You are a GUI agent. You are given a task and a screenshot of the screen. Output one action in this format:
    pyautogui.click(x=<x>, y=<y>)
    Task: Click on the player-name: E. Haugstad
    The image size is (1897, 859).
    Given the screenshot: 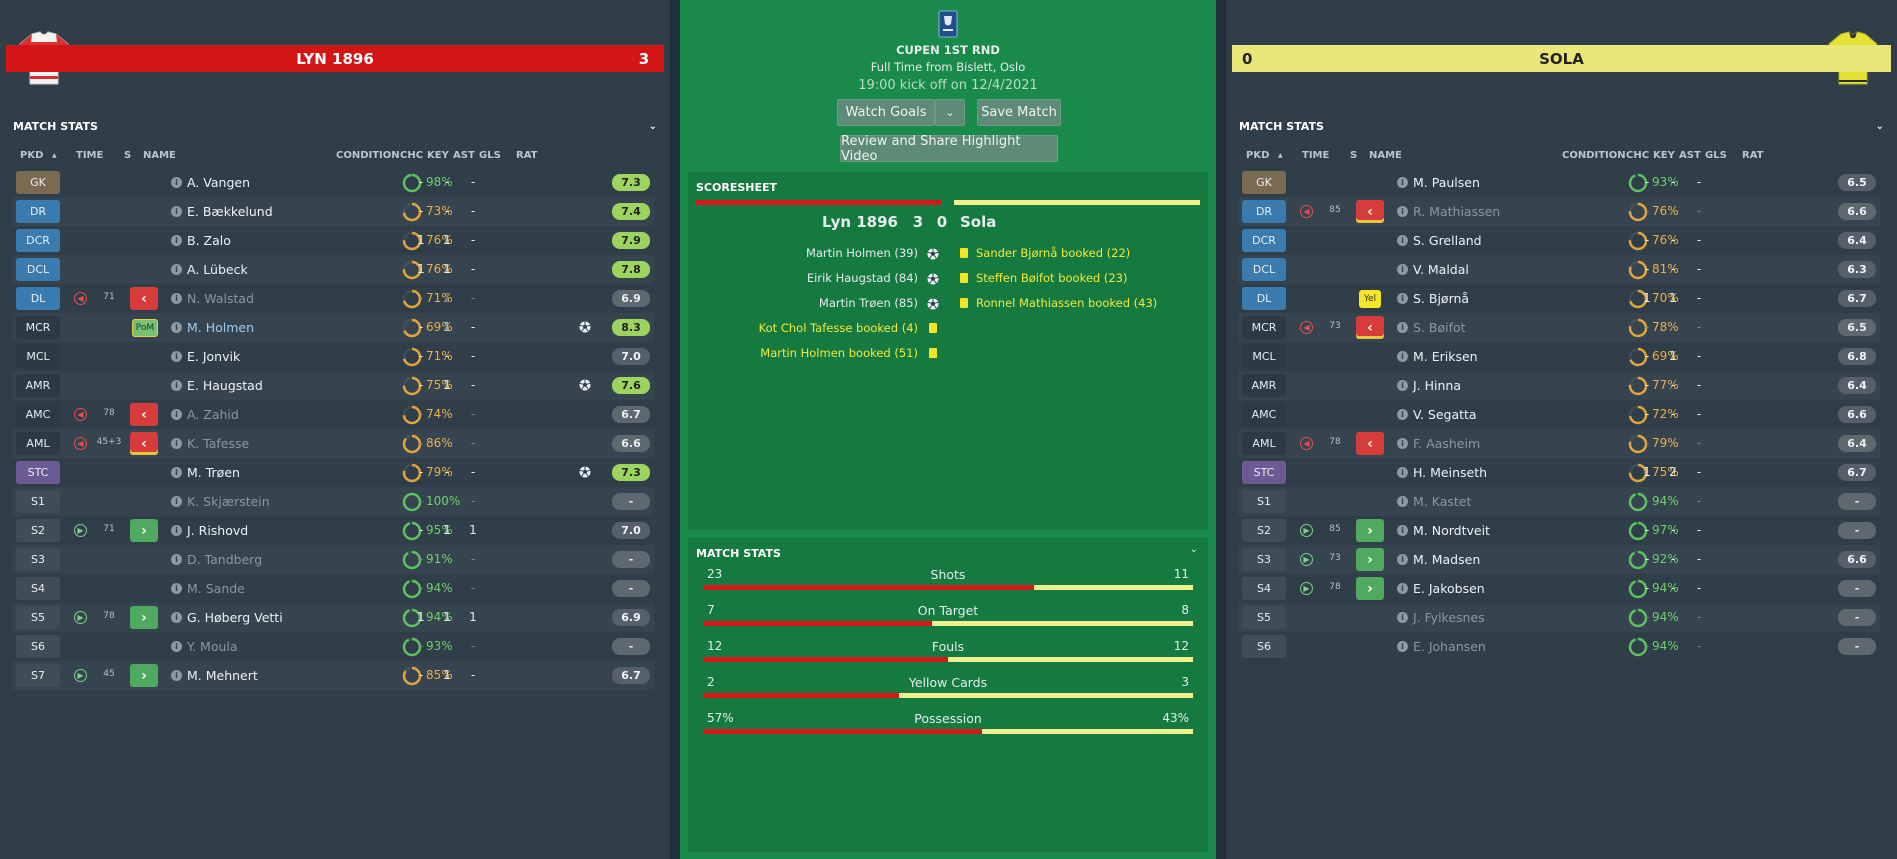 What is the action you would take?
    pyautogui.click(x=225, y=385)
    